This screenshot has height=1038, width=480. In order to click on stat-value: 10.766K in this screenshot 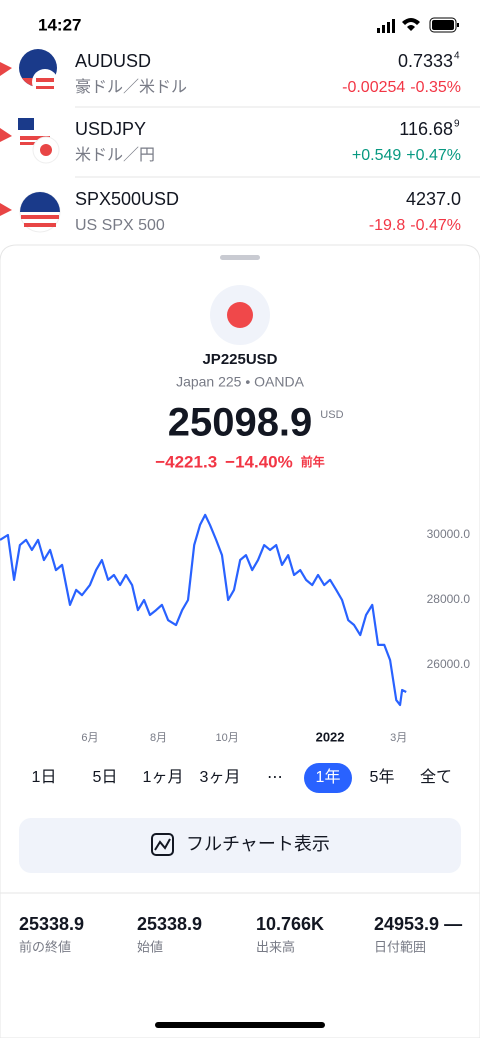, I will do `click(290, 924)`.